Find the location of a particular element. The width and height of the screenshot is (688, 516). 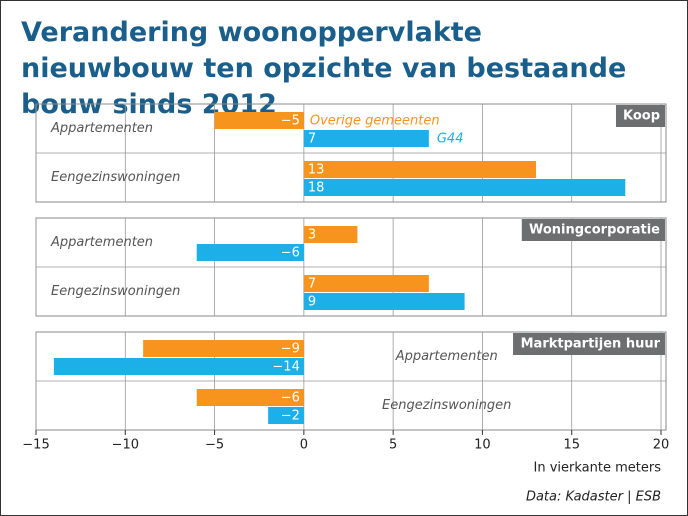

value-label: −14 is located at coordinates (285, 367).